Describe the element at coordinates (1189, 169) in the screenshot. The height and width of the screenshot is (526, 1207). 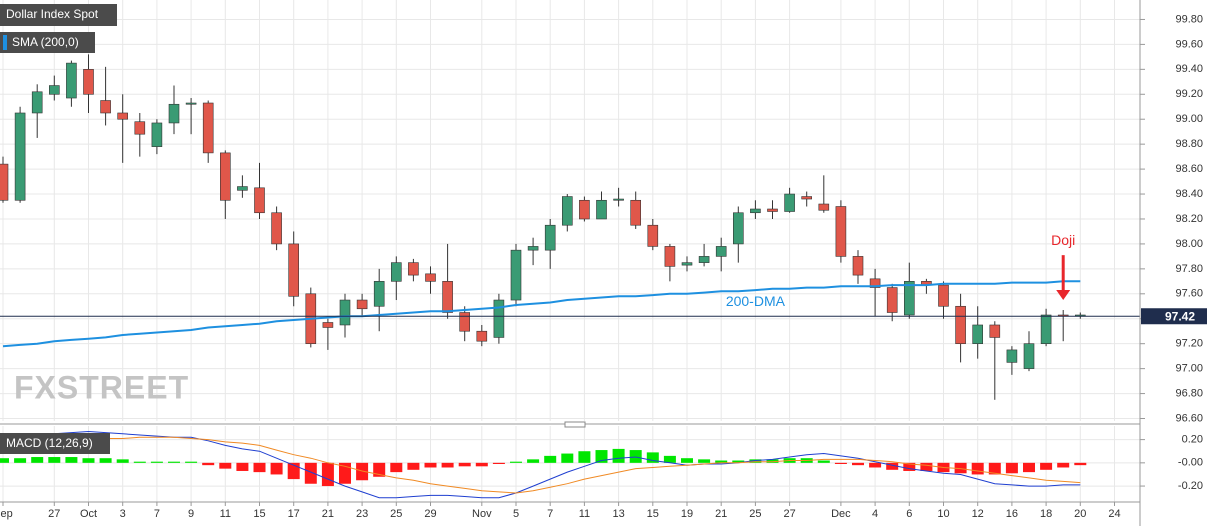
I see `y-tick-label: 98.60` at that location.